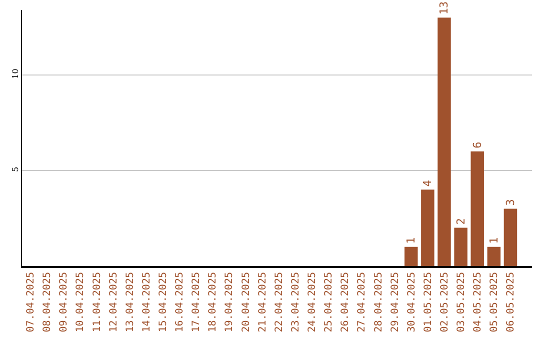 The height and width of the screenshot is (340, 540). Describe the element at coordinates (97, 302) in the screenshot. I see `x-tick-label: 11.04.2025` at that location.